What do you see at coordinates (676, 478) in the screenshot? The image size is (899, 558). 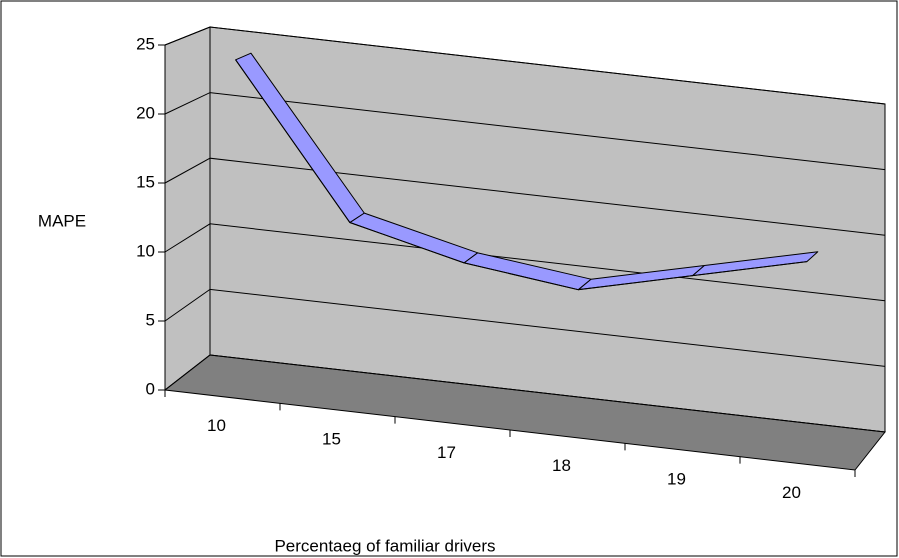 I see `x-tick-label: 19` at bounding box center [676, 478].